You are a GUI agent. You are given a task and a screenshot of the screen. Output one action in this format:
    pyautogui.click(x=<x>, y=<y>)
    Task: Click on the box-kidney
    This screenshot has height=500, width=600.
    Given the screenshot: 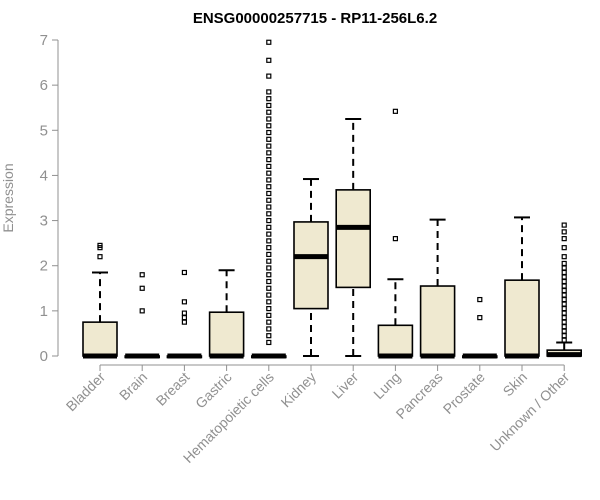 What is the action you would take?
    pyautogui.click(x=311, y=267)
    